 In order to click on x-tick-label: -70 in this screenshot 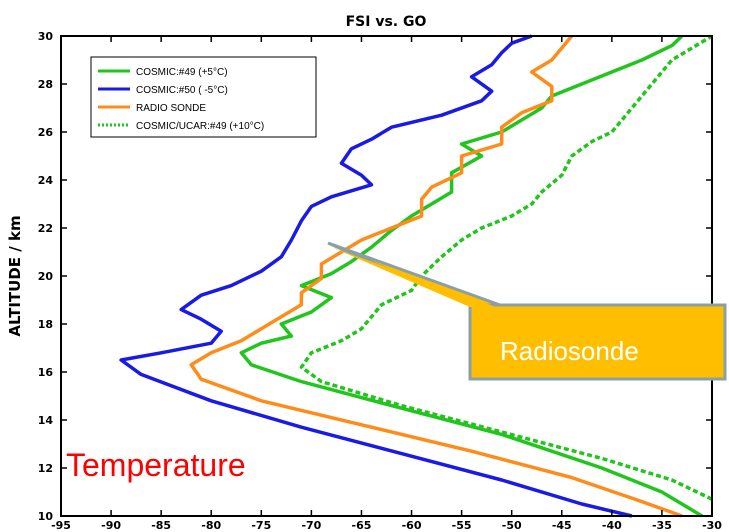, I will do `click(311, 525)`.